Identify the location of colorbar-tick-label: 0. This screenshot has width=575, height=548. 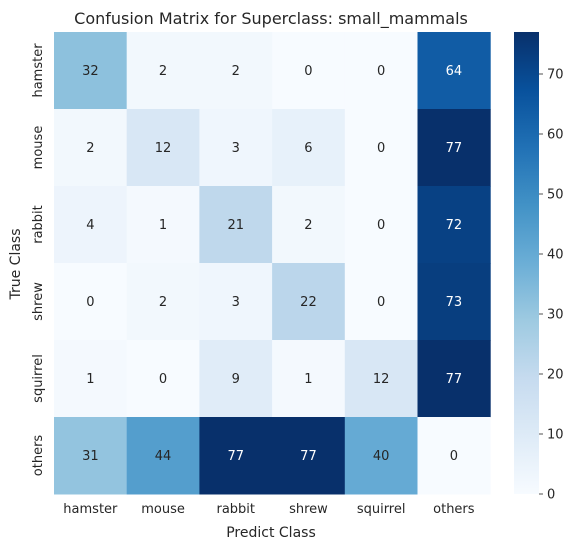
(551, 495).